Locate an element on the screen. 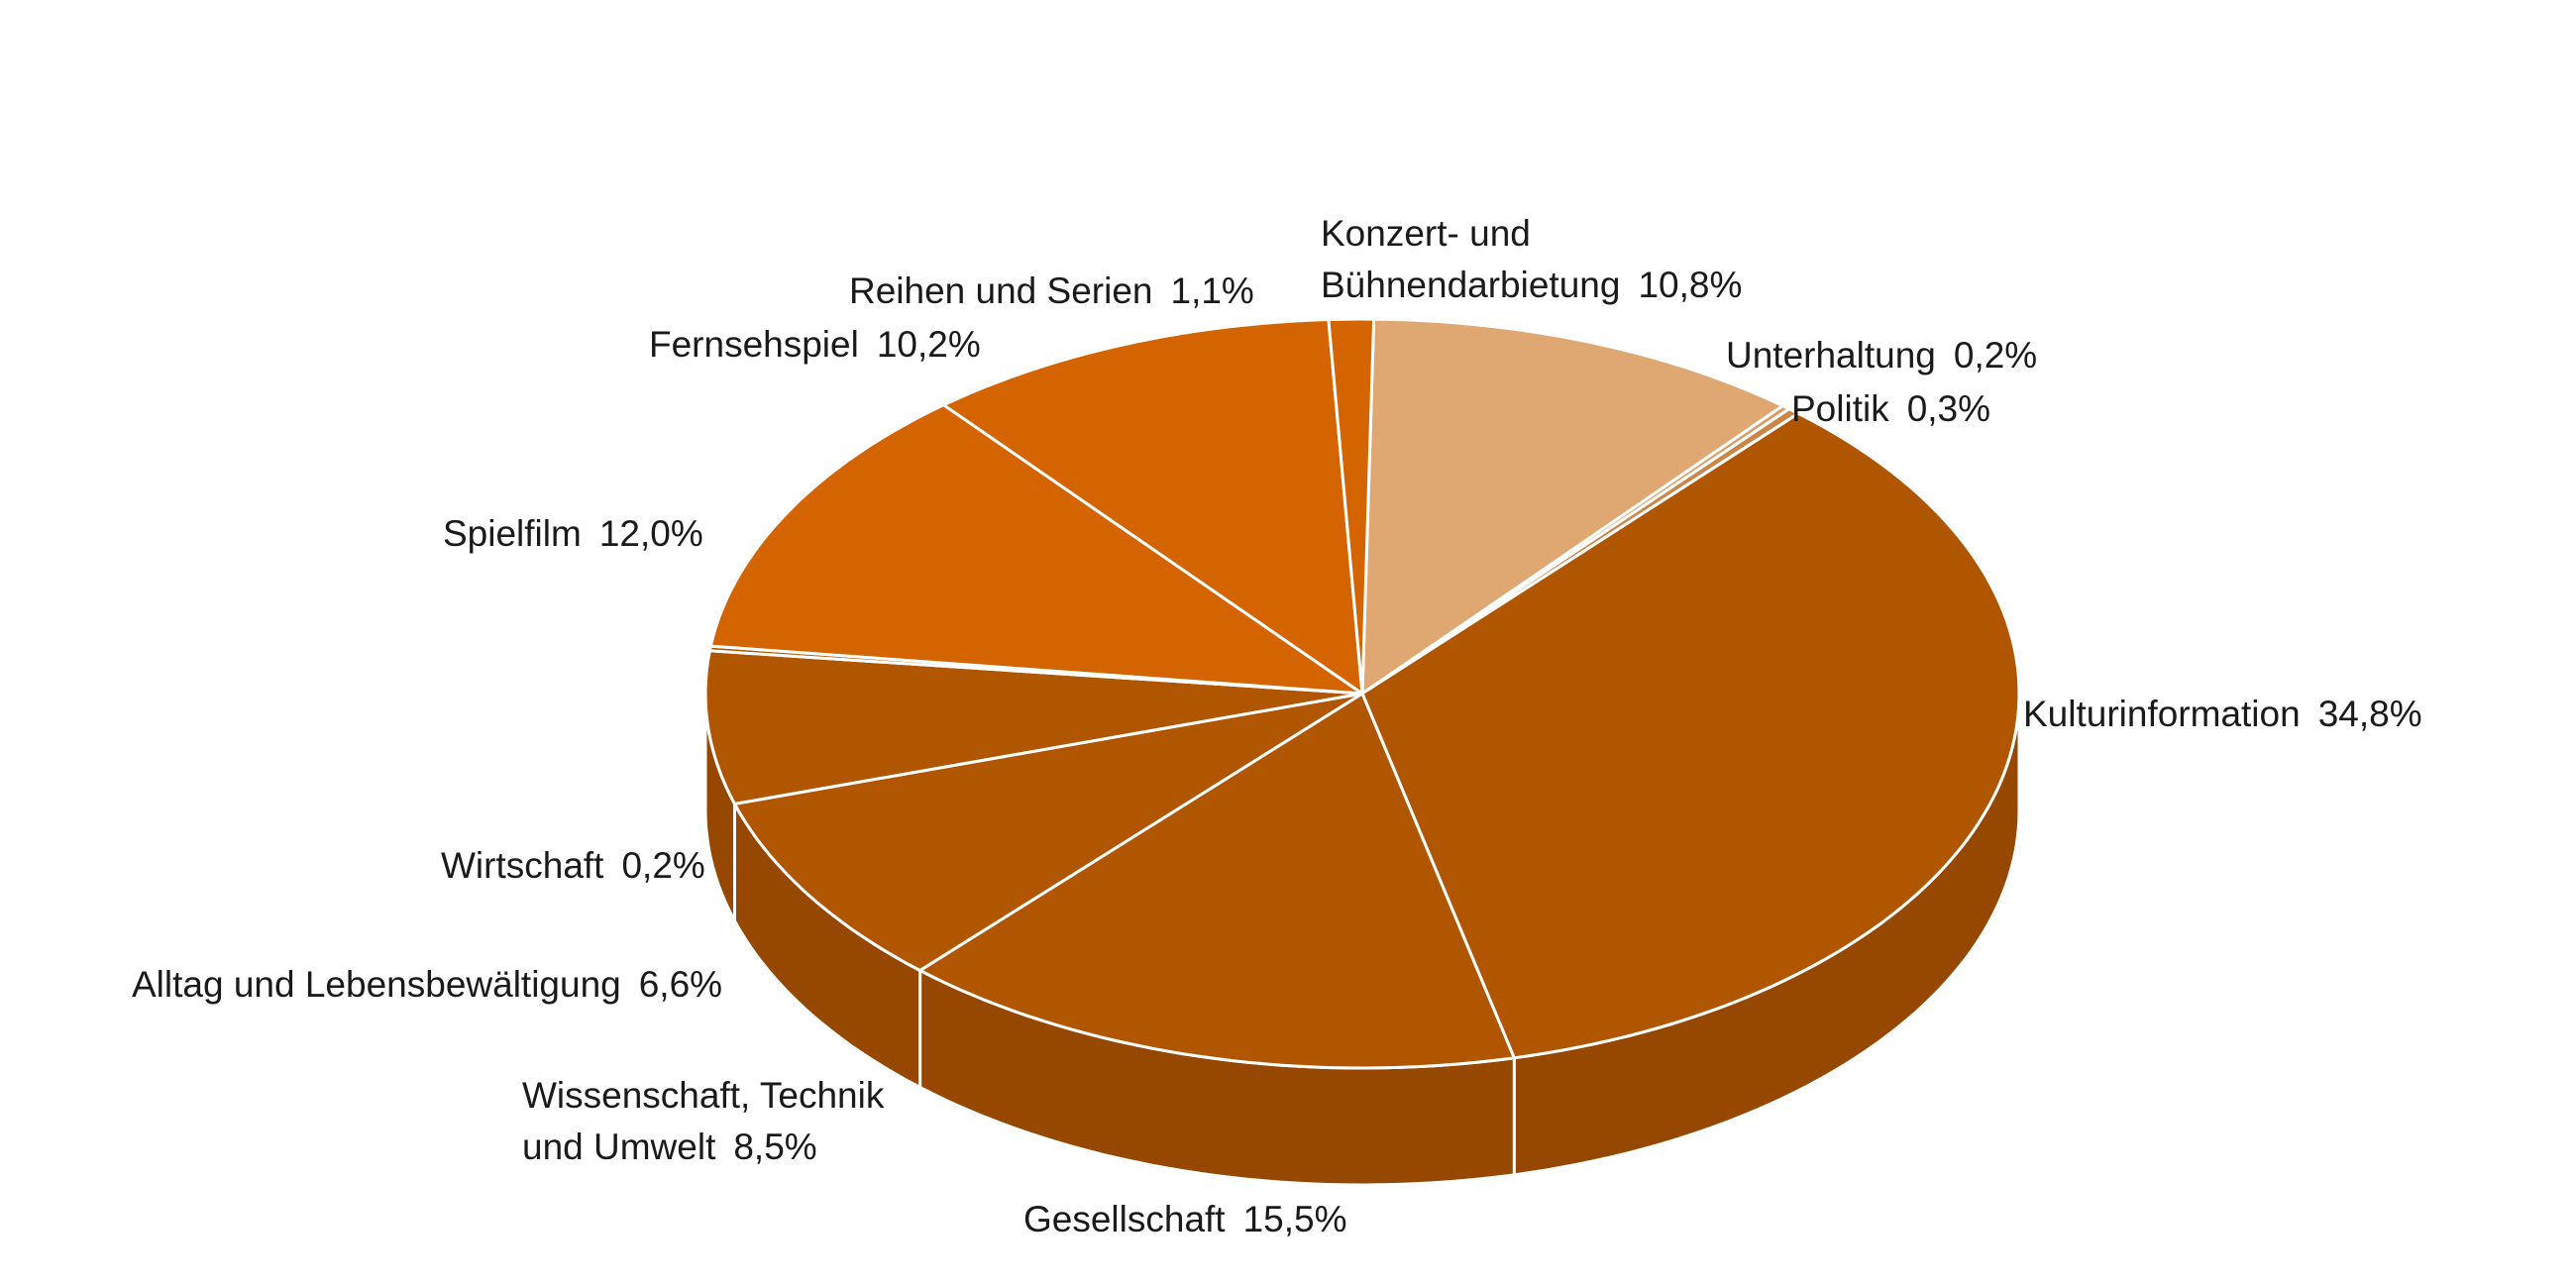  slice-label: Fernsehspiel 10,2% is located at coordinates (815, 345).